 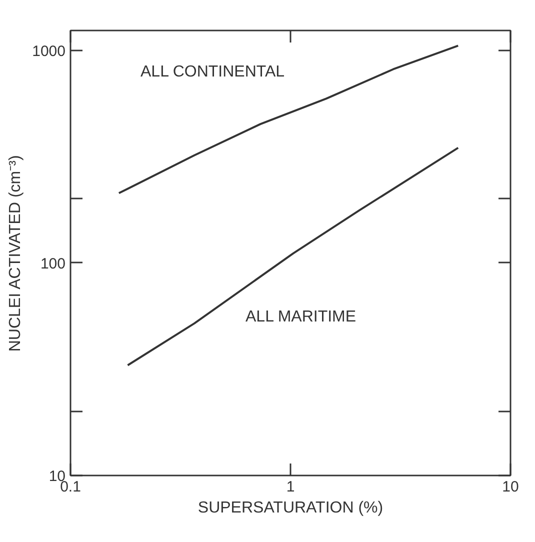 What do you see at coordinates (15, 253) in the screenshot?
I see `y-axis-title: NUCLEI ACTIVATED (cm⁻³)` at bounding box center [15, 253].